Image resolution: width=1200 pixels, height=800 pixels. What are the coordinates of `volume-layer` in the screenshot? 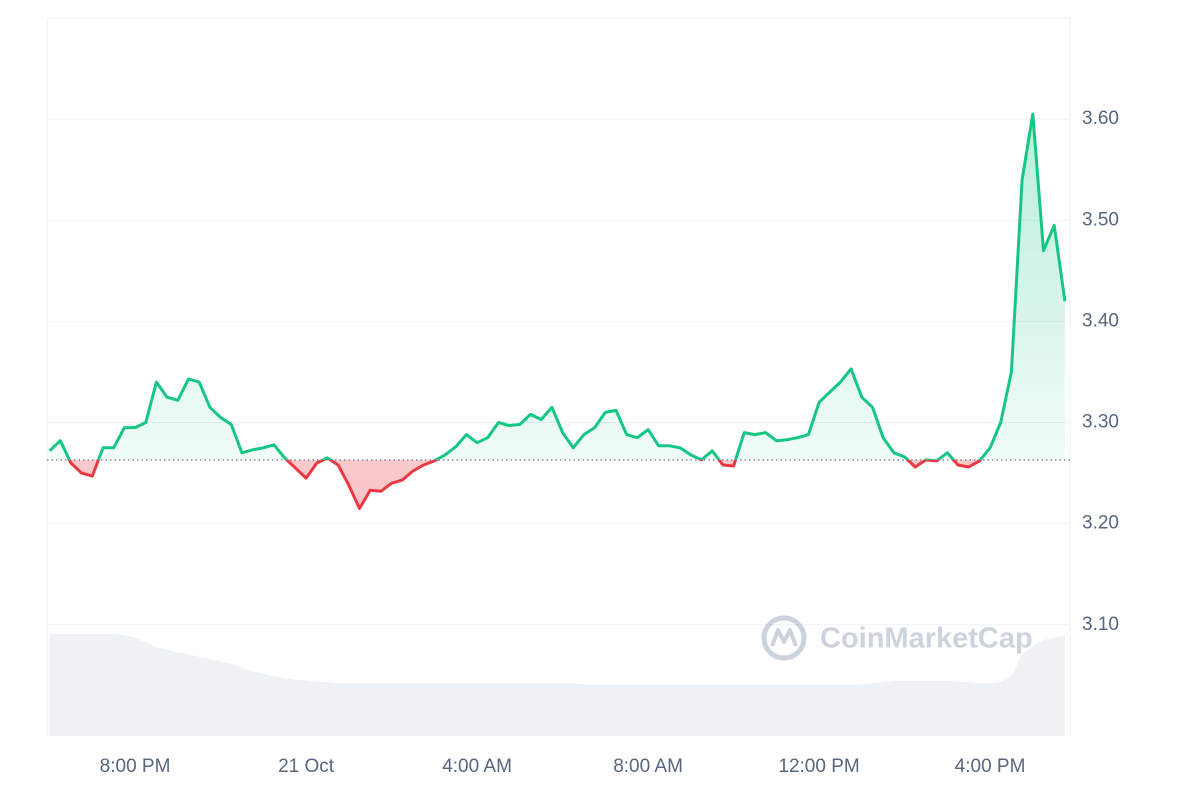 It's located at (557, 685).